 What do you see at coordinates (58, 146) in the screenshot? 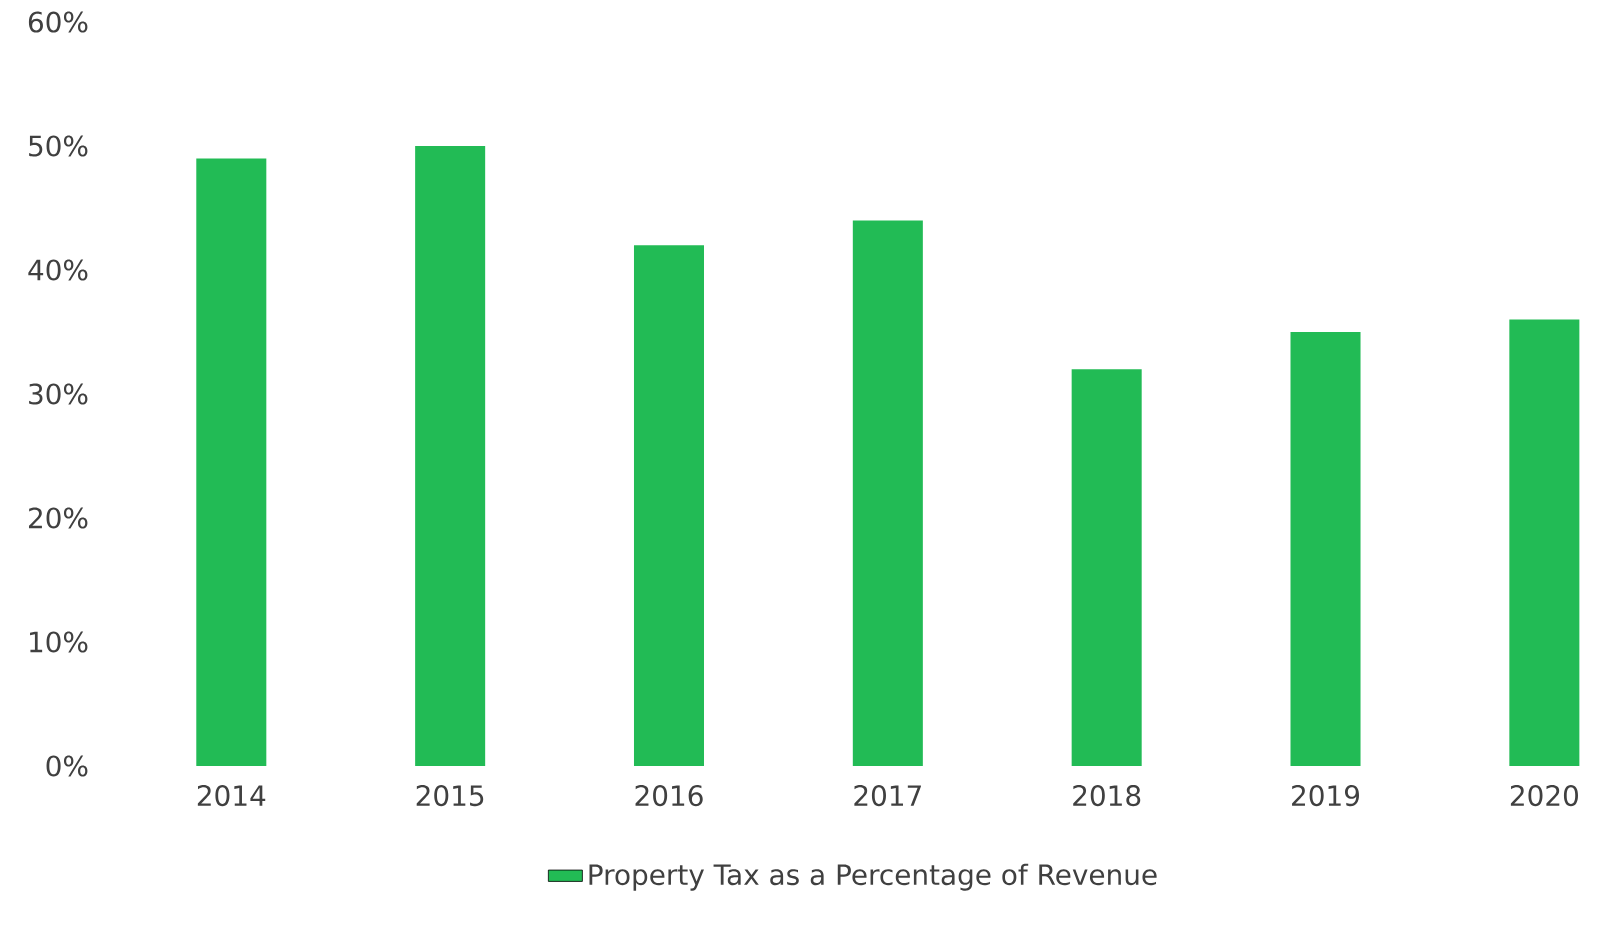
I see `y-tick-label: 50%` at bounding box center [58, 146].